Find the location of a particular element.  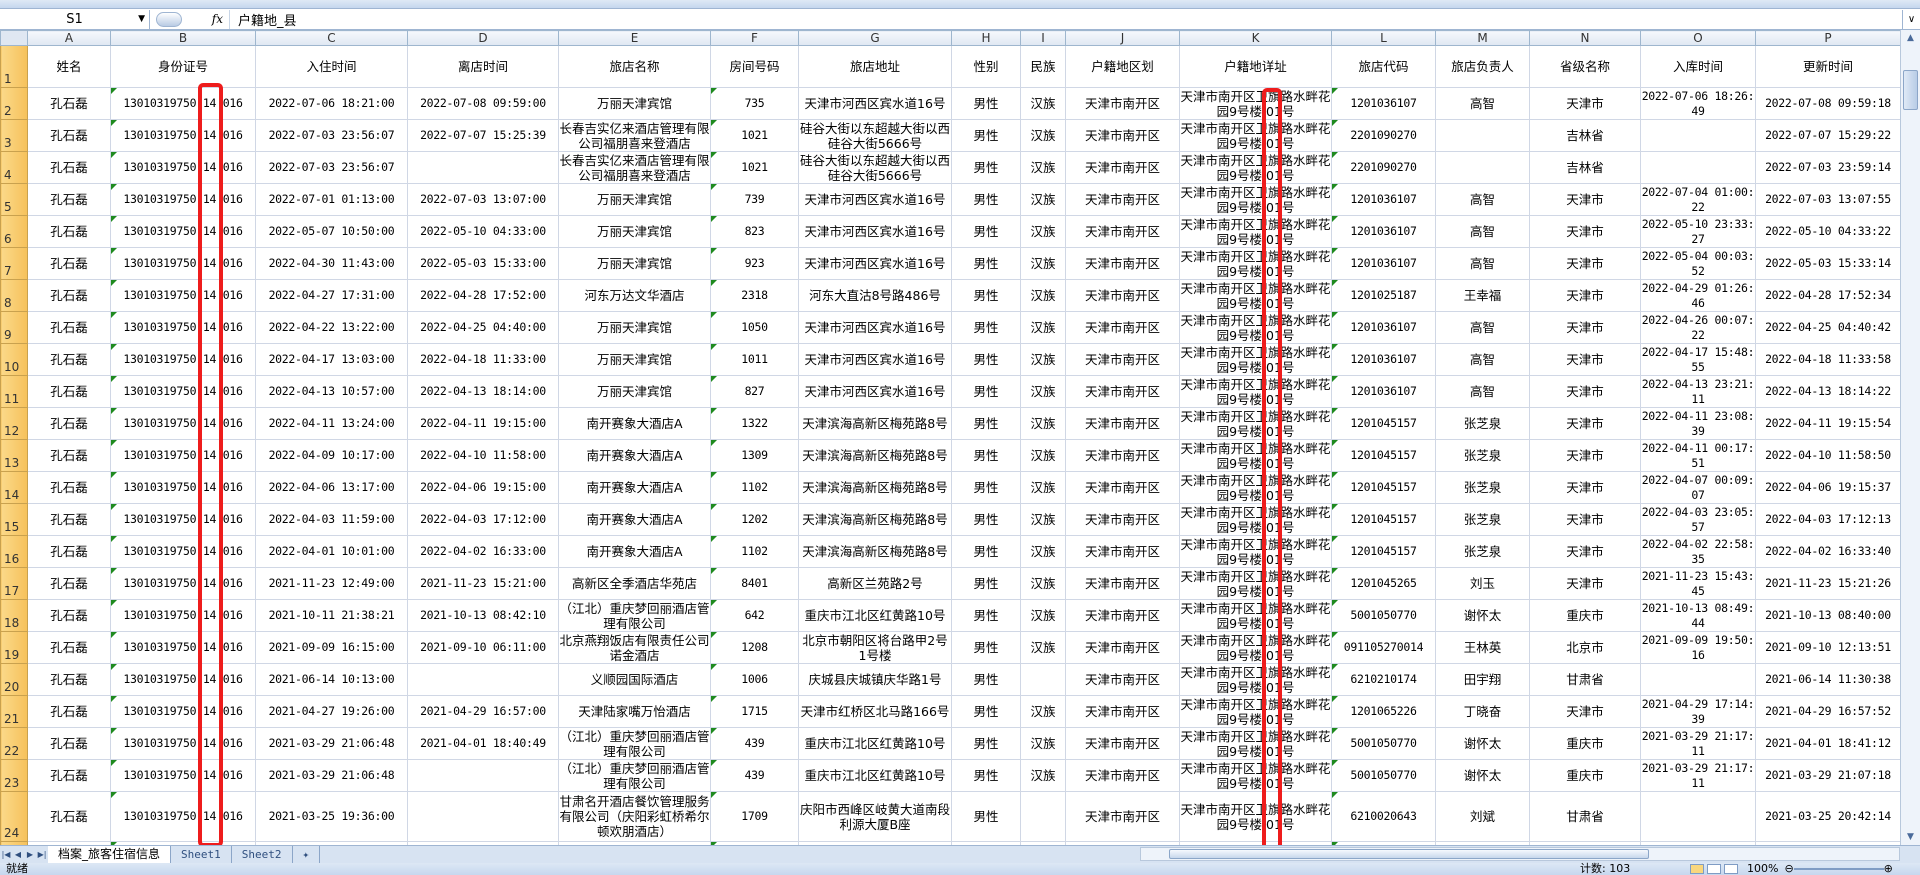

data-cell: 2021-04-29 17:14:39 is located at coordinates (1698, 711).